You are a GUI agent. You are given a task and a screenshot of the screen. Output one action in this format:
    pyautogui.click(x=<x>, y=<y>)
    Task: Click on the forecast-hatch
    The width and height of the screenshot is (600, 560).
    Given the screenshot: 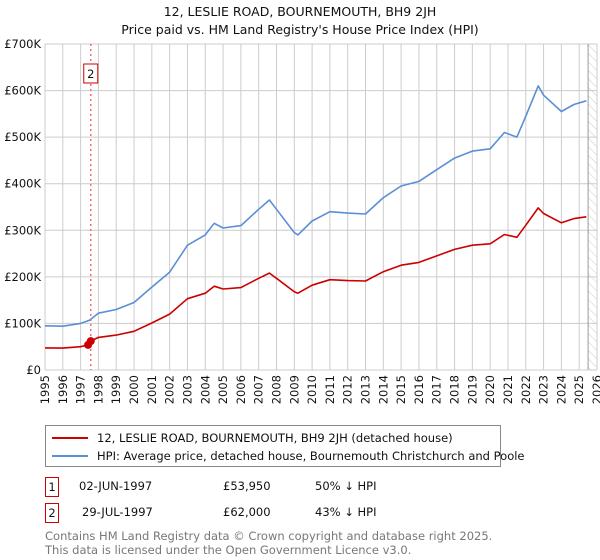 What is the action you would take?
    pyautogui.click(x=592, y=207)
    